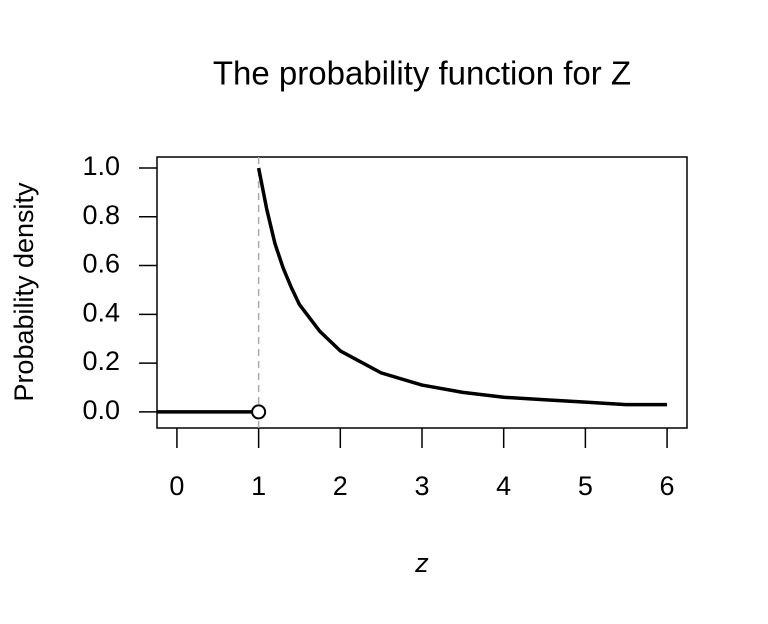 This screenshot has width=768, height=624. What do you see at coordinates (585, 486) in the screenshot?
I see `x-tick-label: 5` at bounding box center [585, 486].